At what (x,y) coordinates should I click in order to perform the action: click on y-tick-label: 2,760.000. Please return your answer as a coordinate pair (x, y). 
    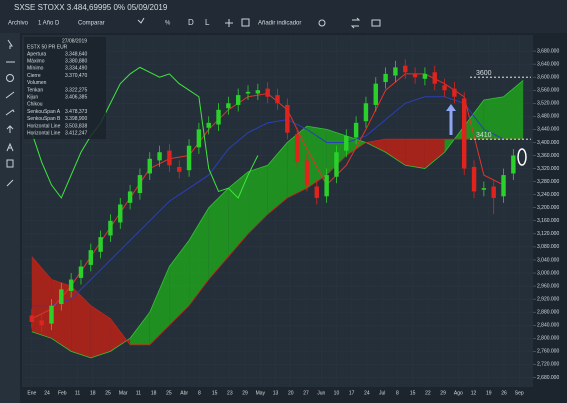
    Looking at the image, I should click on (548, 352).